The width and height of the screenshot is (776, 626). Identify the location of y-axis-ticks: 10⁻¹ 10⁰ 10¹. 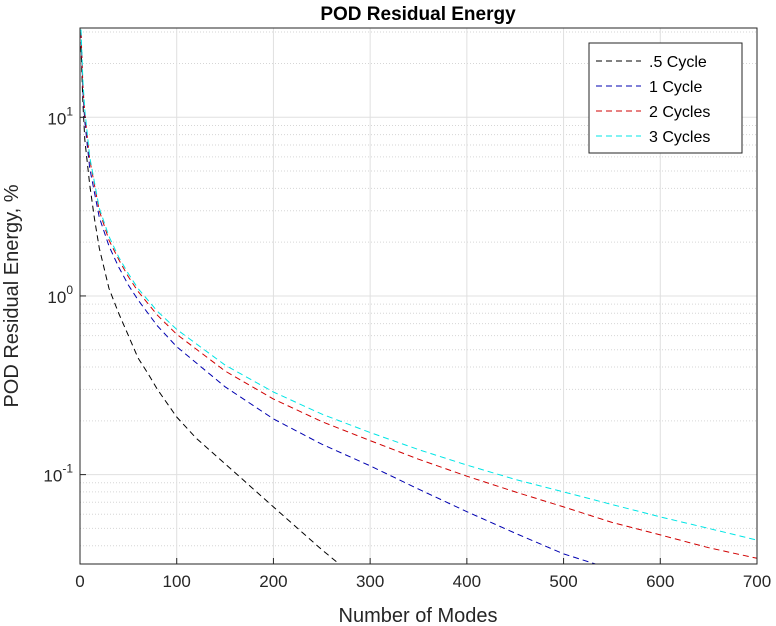
(64, 295).